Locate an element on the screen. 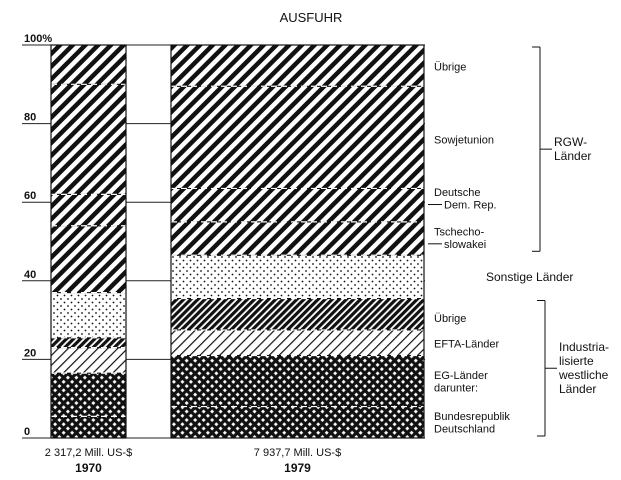 Image resolution: width=621 pixels, height=480 pixels. y-tick-label: 0 is located at coordinates (27, 432).